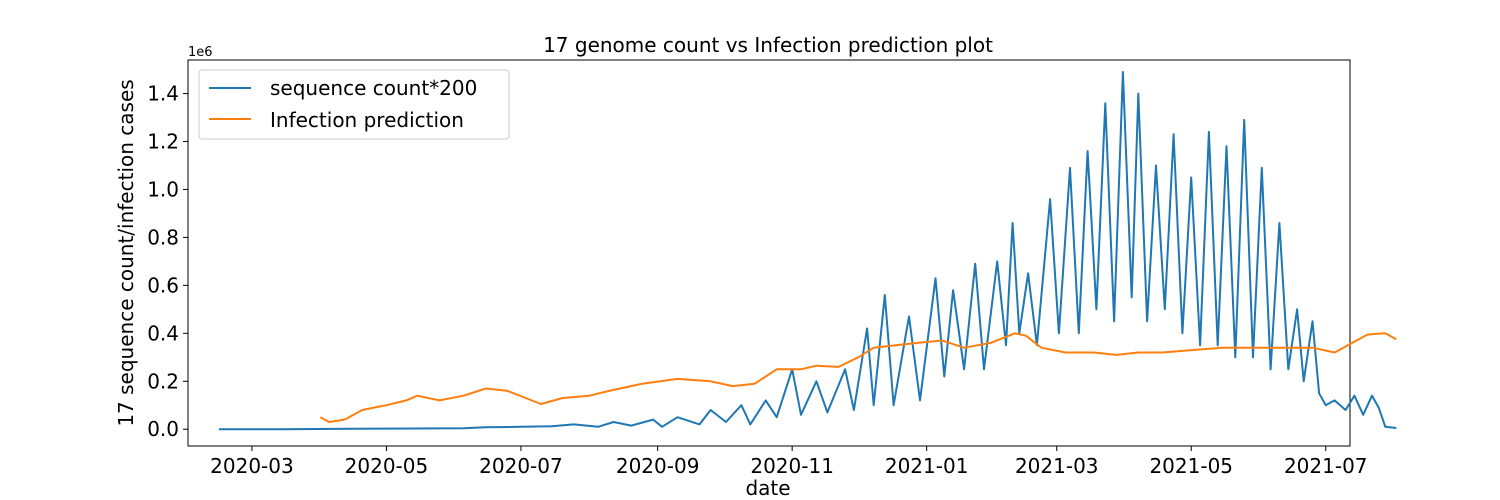 This screenshot has width=1500, height=500. What do you see at coordinates (163, 429) in the screenshot?
I see `y-tick-label: 0.0` at bounding box center [163, 429].